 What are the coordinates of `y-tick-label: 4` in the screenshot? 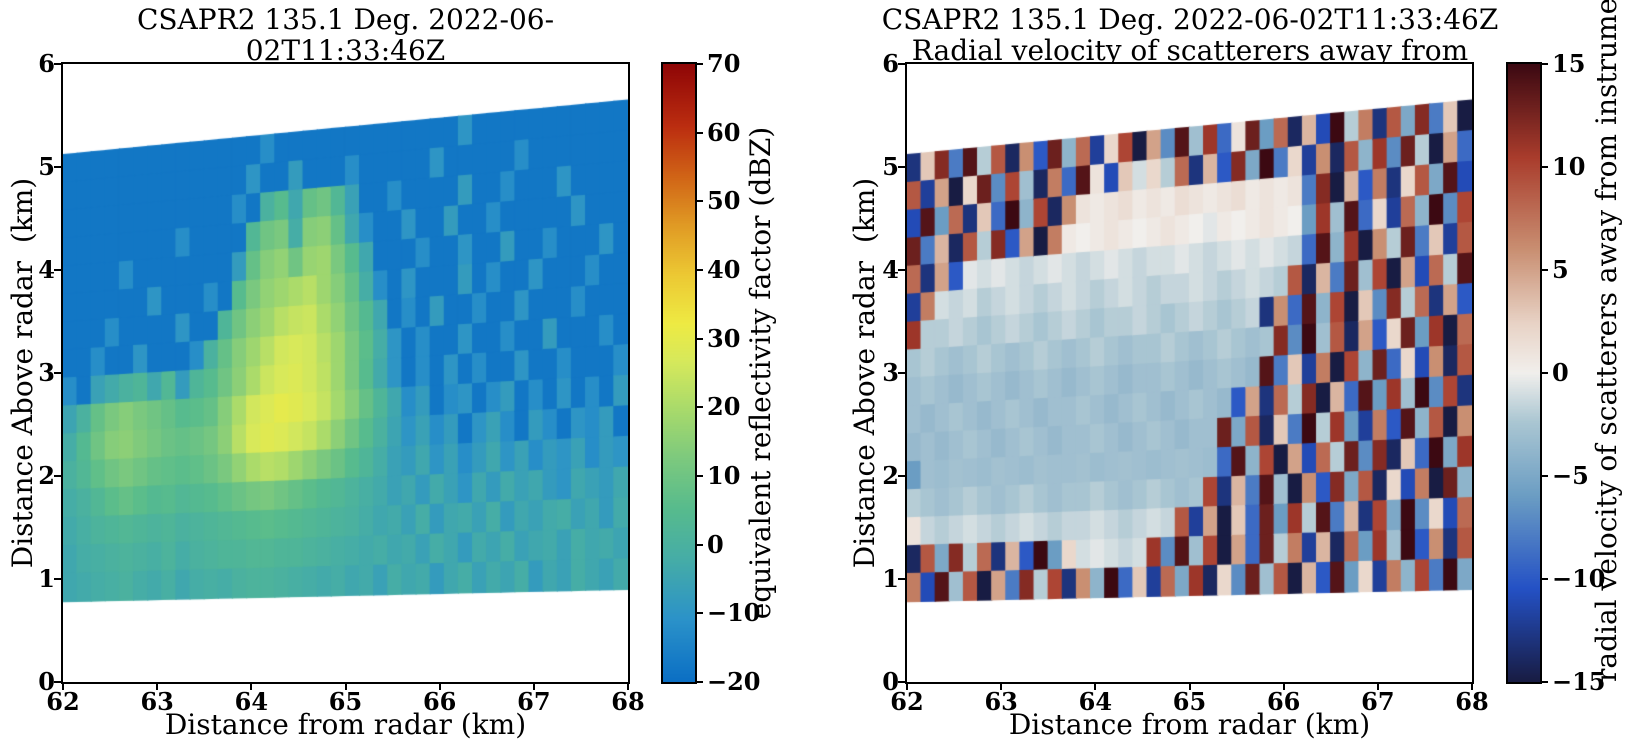 It's located at (46, 269).